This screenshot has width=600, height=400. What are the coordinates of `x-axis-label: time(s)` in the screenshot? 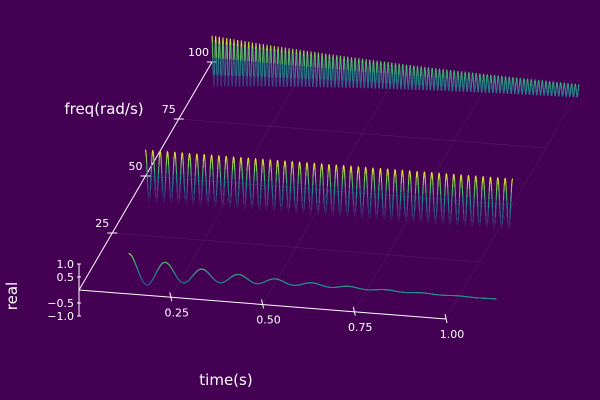 It's located at (225, 380).